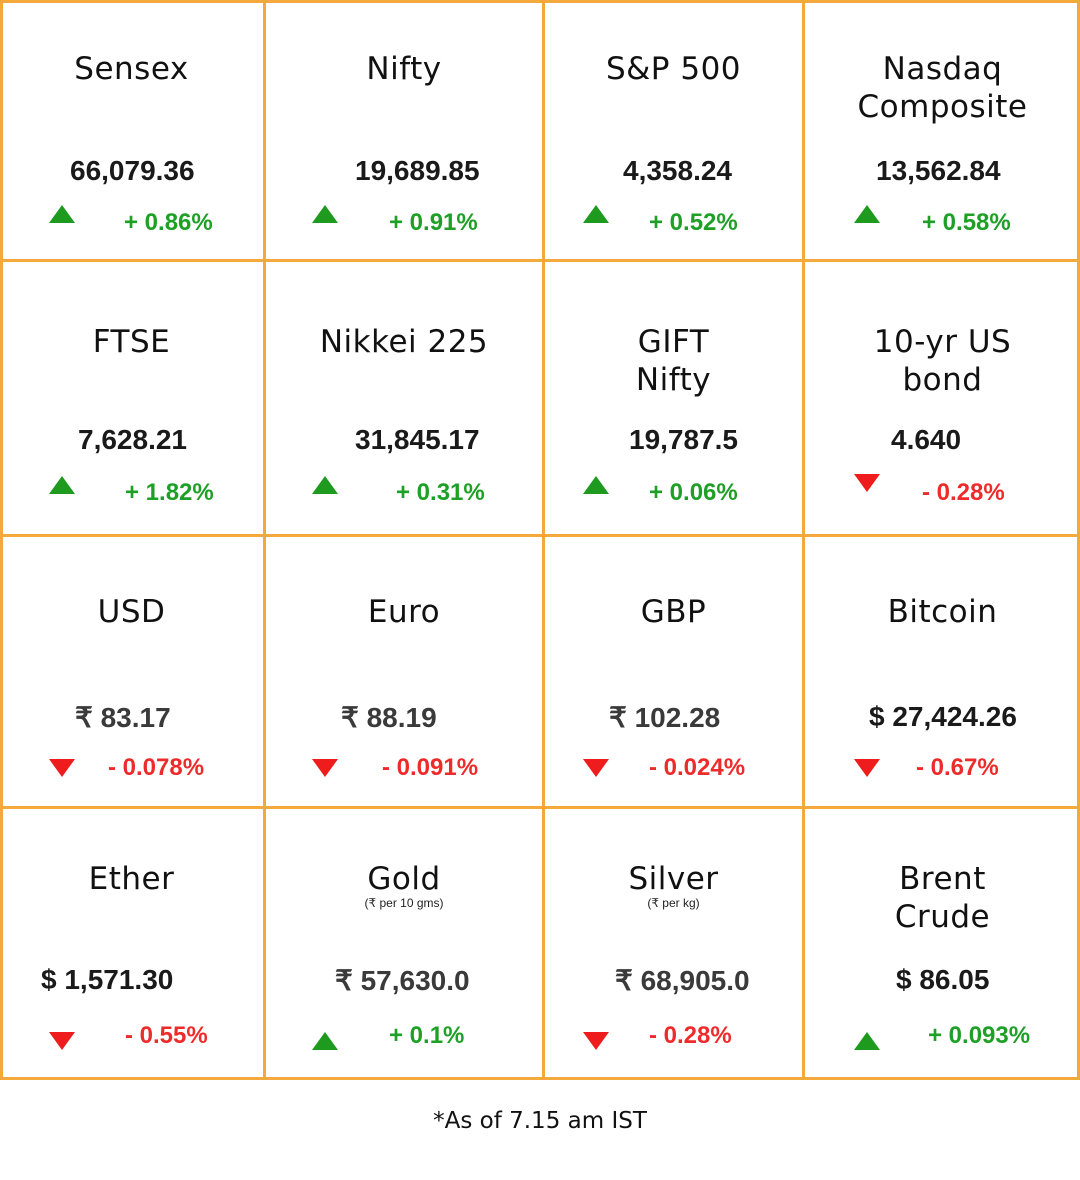 This screenshot has height=1180, width=1080. Describe the element at coordinates (665, 717) in the screenshot. I see `cell-value: ₹ 102.28` at that location.